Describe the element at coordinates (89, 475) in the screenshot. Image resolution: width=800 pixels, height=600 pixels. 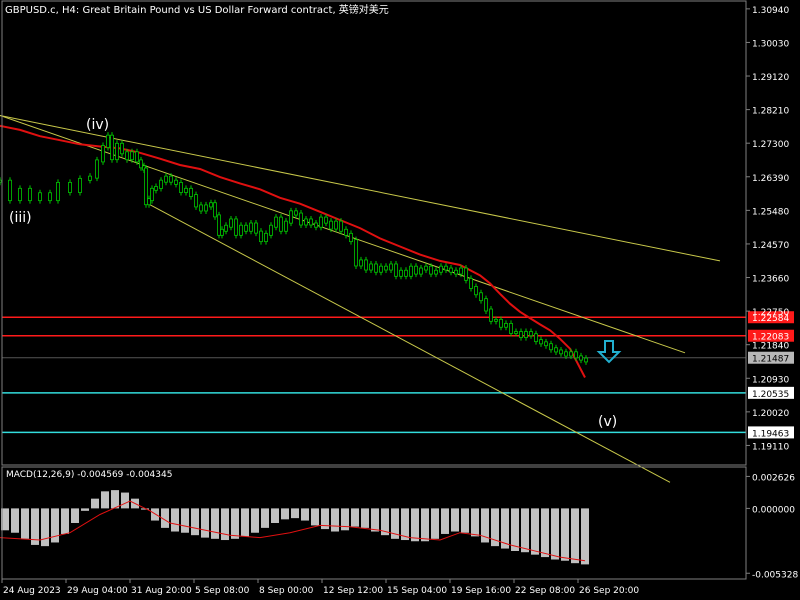
I see `macd-title: MACD(12,26,9) -0.004569 -0.004345` at that location.